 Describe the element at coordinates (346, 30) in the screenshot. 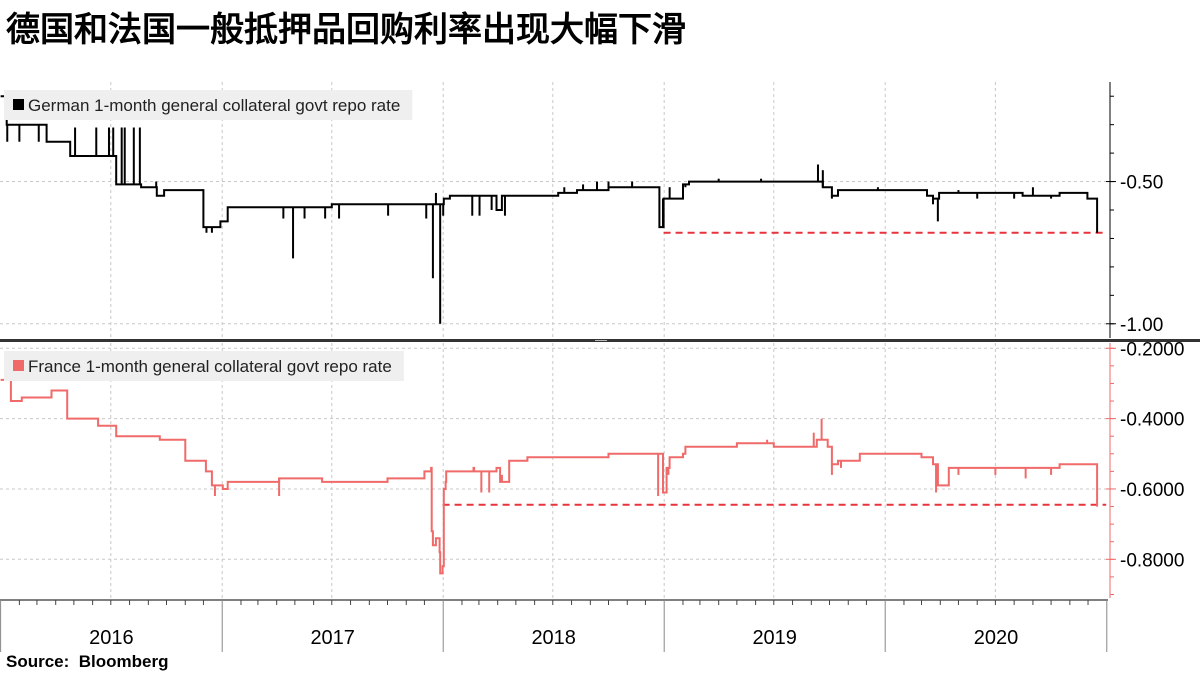

I see `page-title: 德国和法国一般抵押品回购利率出现大幅下滑` at that location.